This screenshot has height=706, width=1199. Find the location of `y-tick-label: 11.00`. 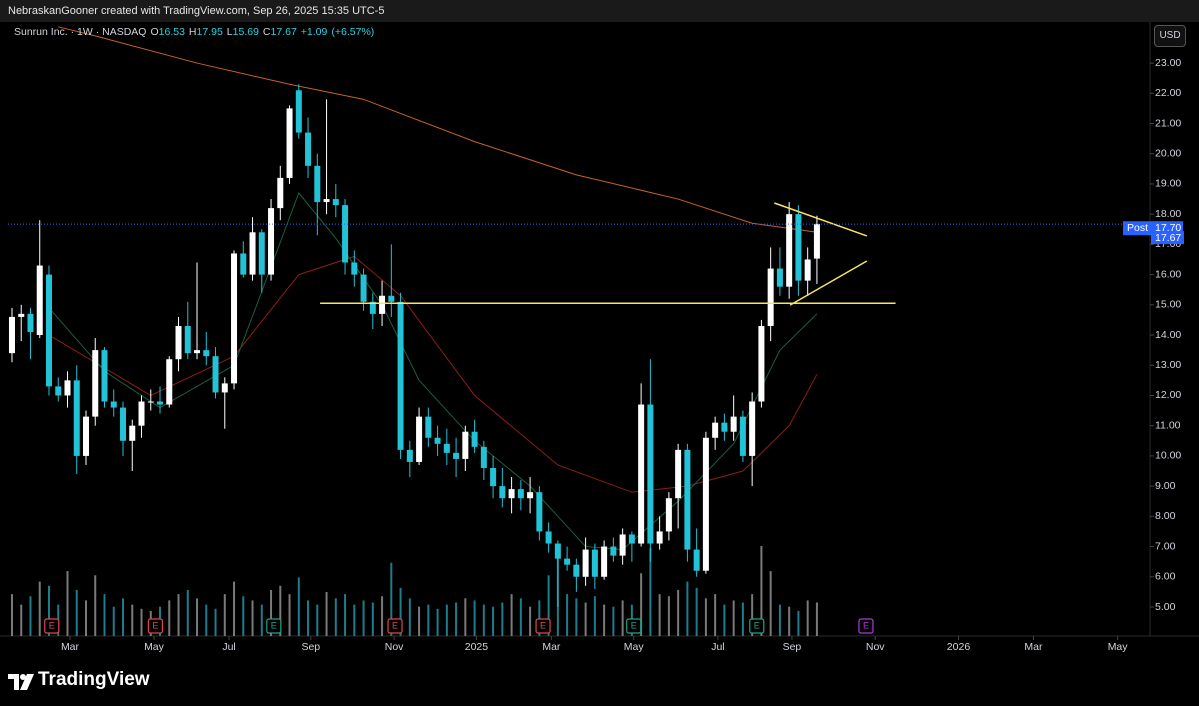

y-tick-label: 11.00 is located at coordinates (1168, 425).